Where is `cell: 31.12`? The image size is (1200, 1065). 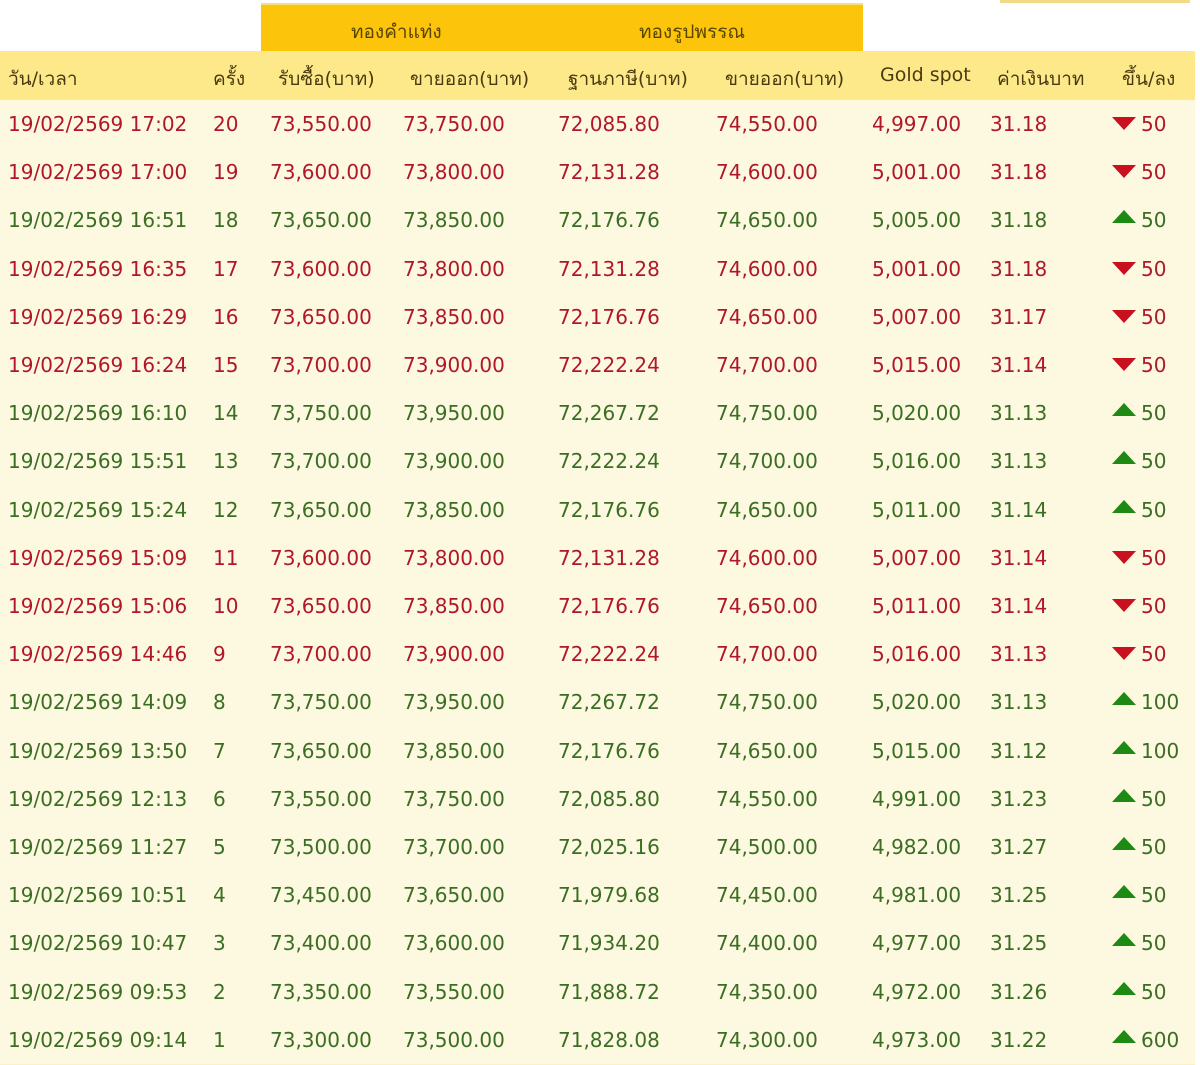
cell: 31.12 is located at coordinates (1019, 750).